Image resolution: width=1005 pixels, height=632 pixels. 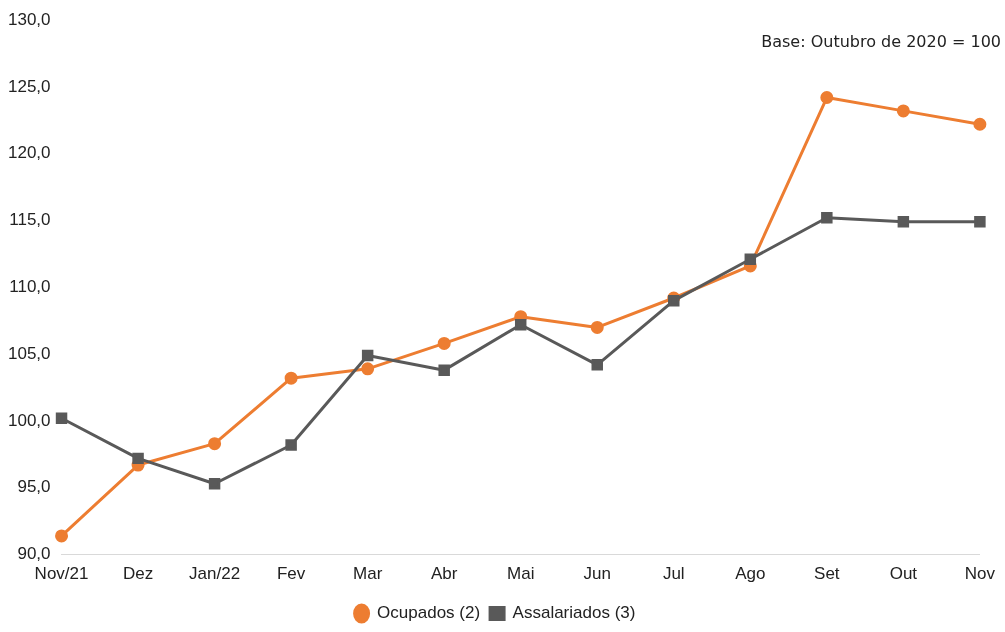 I want to click on x-tick-label: Nov/21, so click(x=61, y=574).